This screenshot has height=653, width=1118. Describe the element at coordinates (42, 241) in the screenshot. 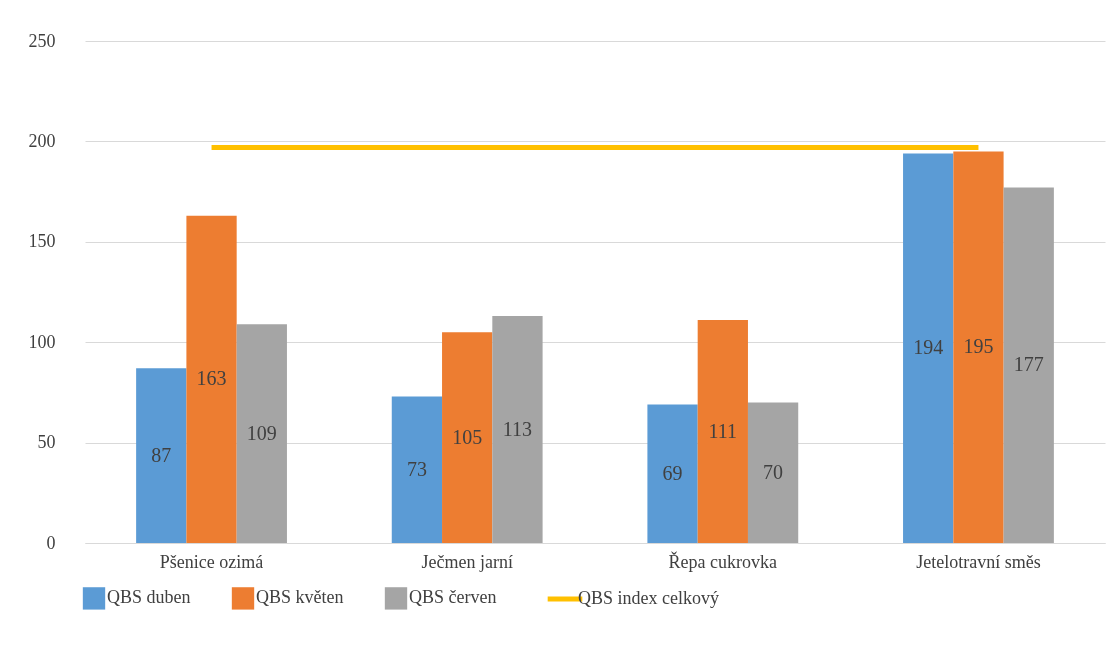

I see `y-tick-label: 150` at that location.